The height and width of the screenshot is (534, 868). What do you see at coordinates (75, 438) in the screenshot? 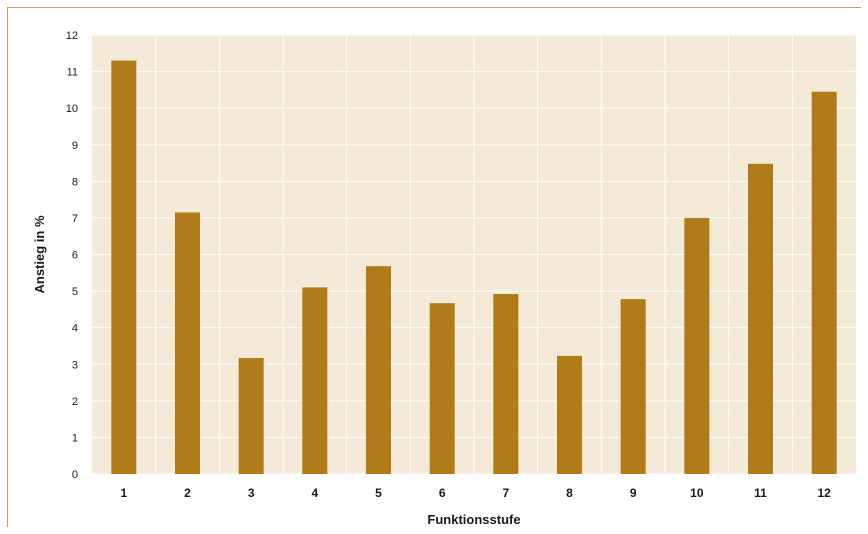
I see `y-tick-label: 1` at bounding box center [75, 438].